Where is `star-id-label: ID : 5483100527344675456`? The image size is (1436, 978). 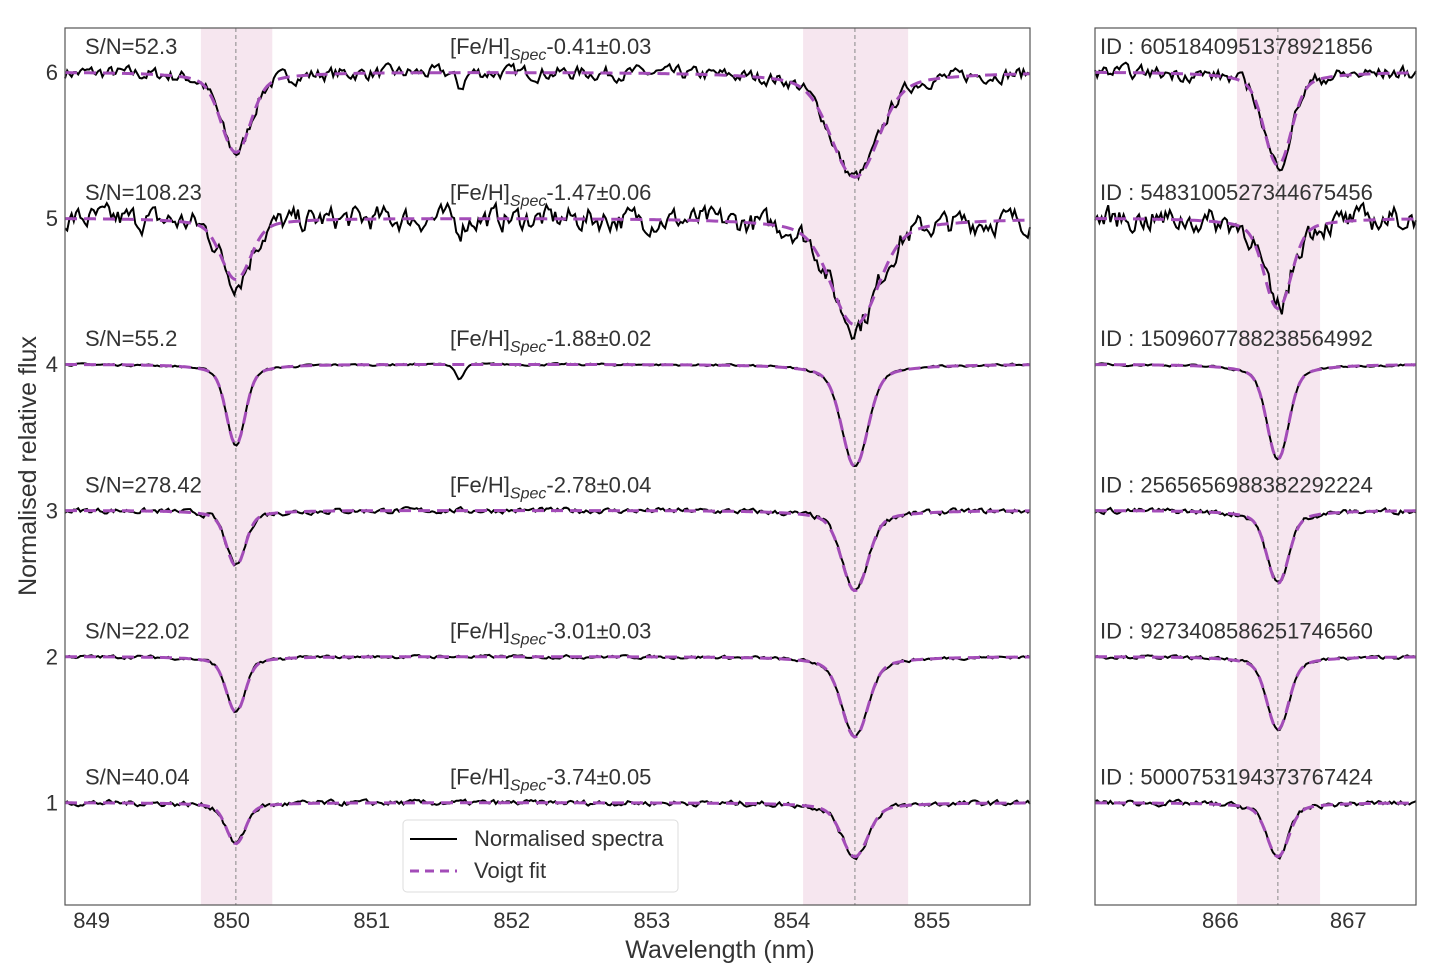
star-id-label: ID : 5483100527344675456 is located at coordinates (1236, 192).